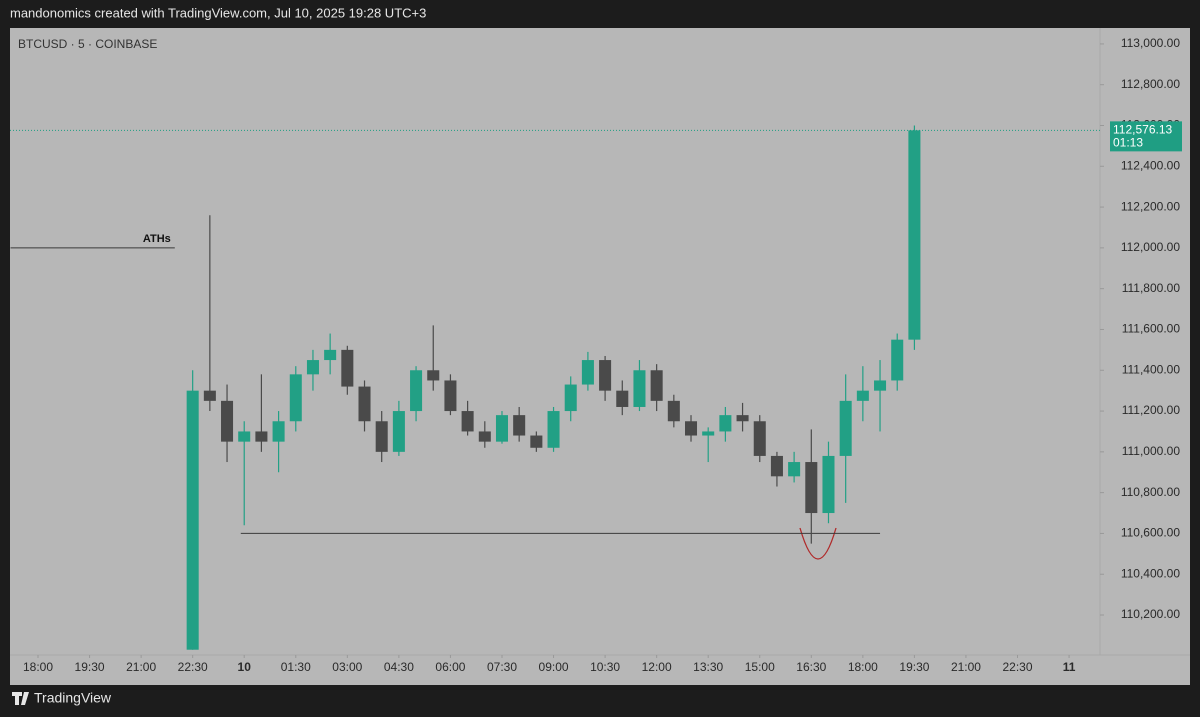  Describe the element at coordinates (296, 667) in the screenshot. I see `x-tick-label: 01:30` at that location.